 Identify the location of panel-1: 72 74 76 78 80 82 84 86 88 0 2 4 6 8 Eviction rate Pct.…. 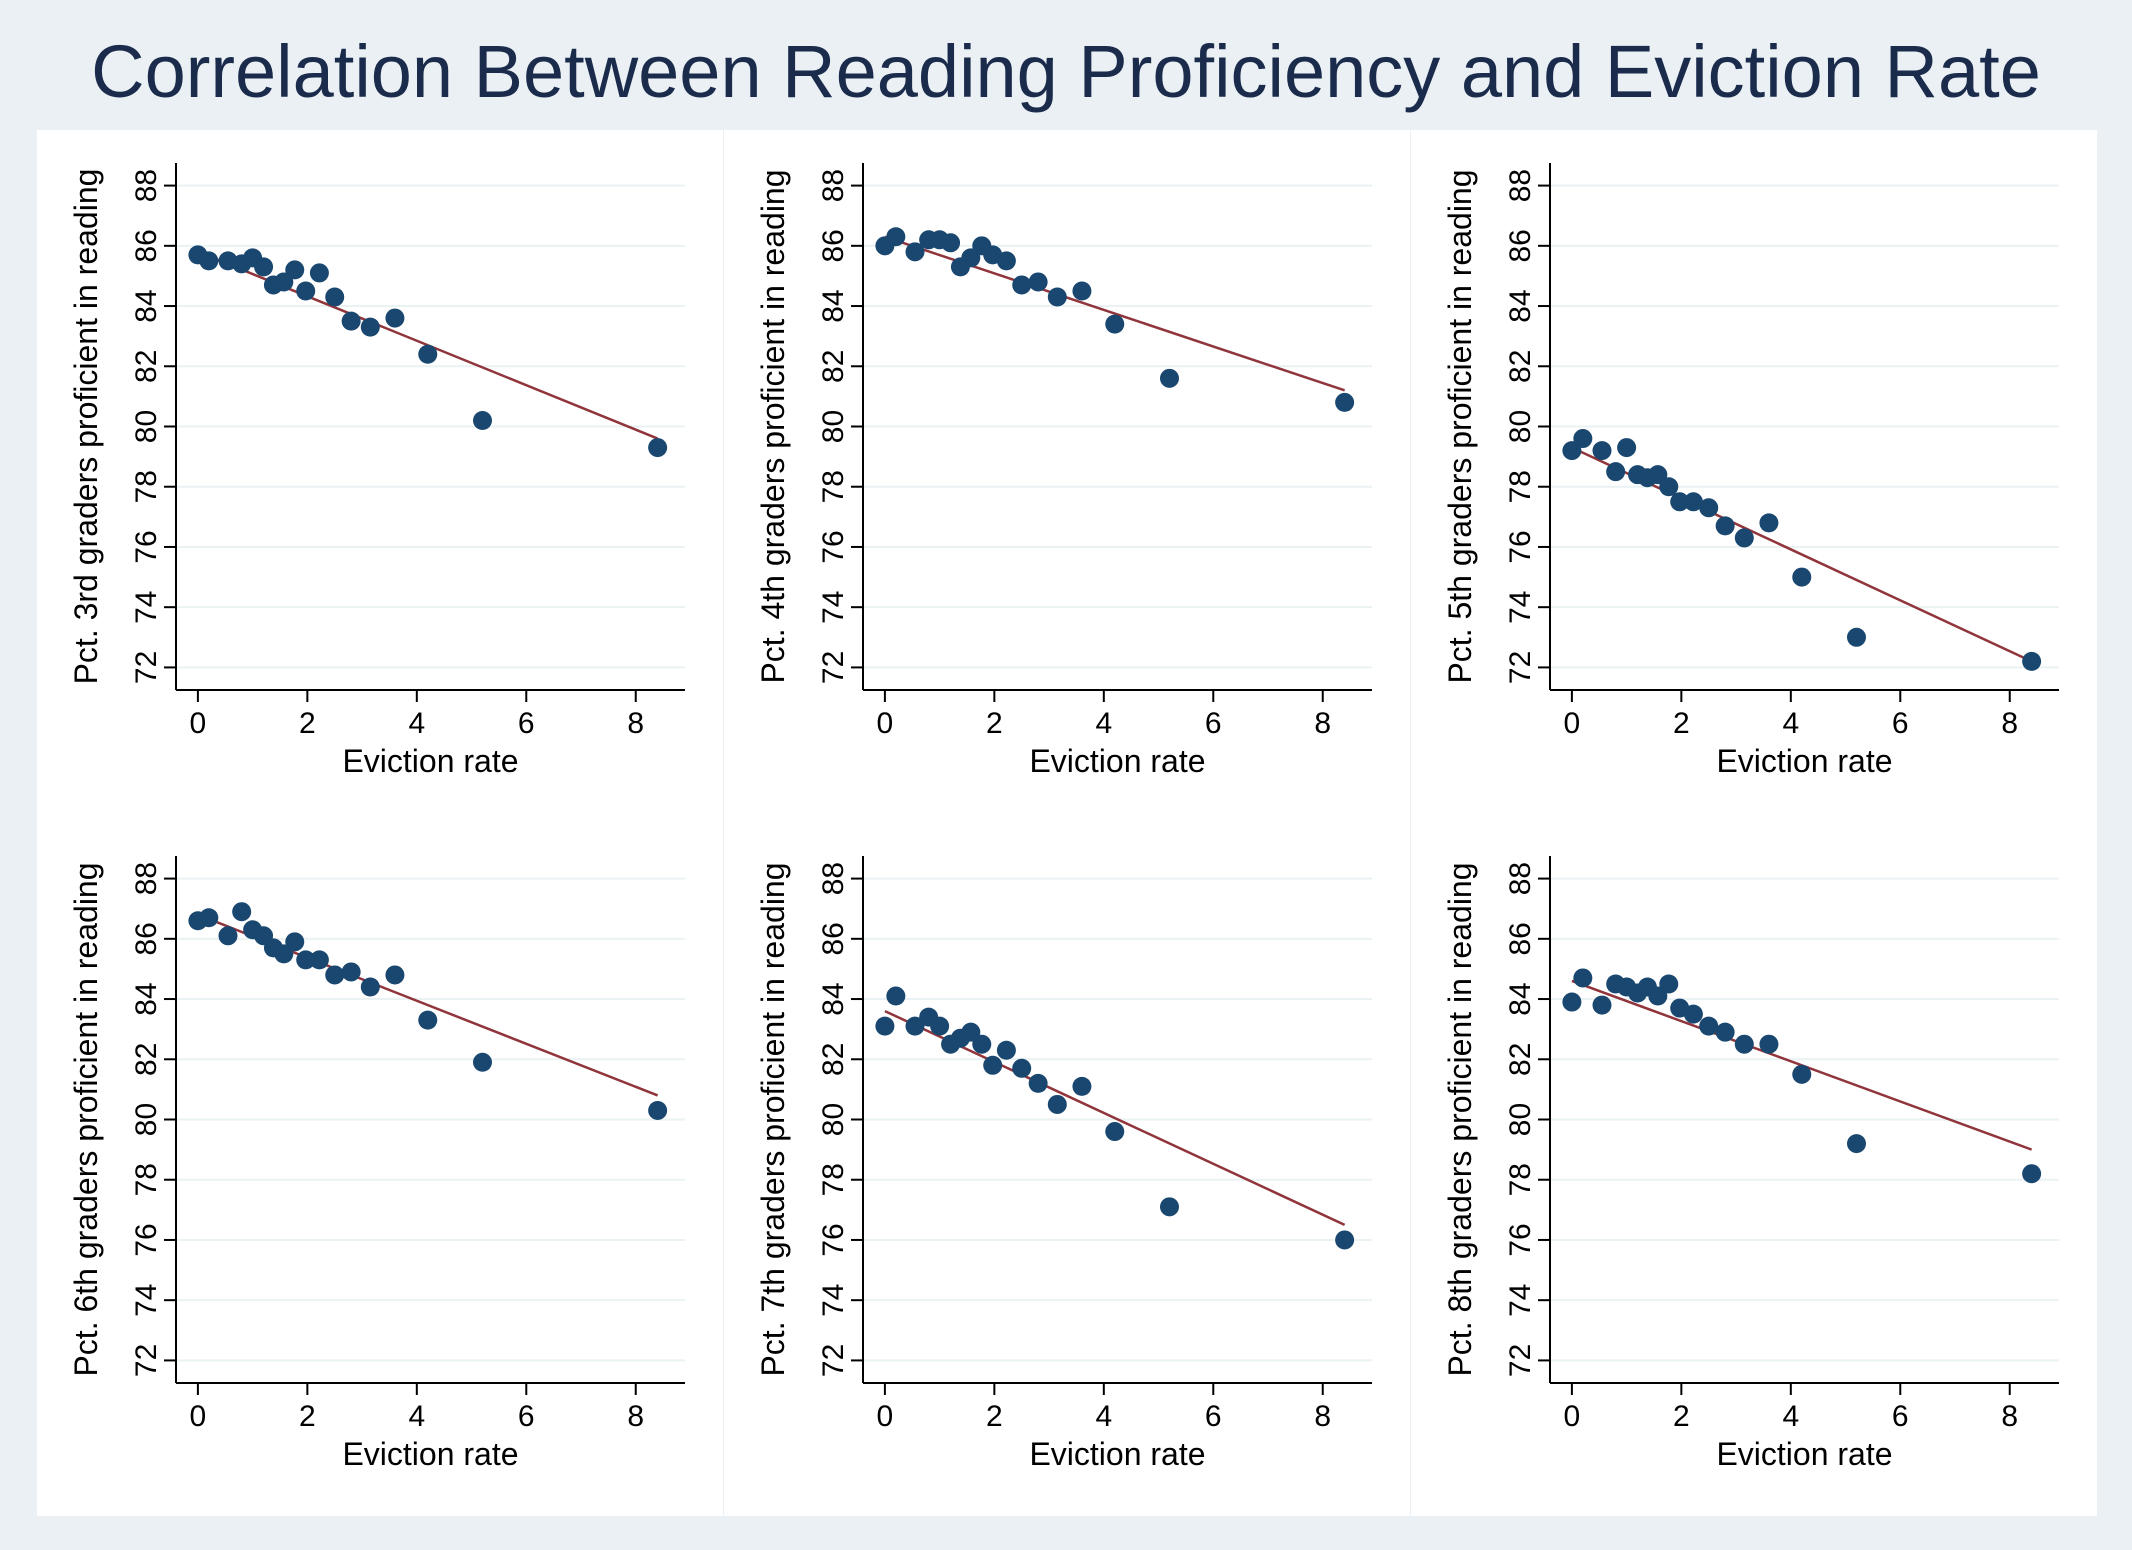
(380, 476).